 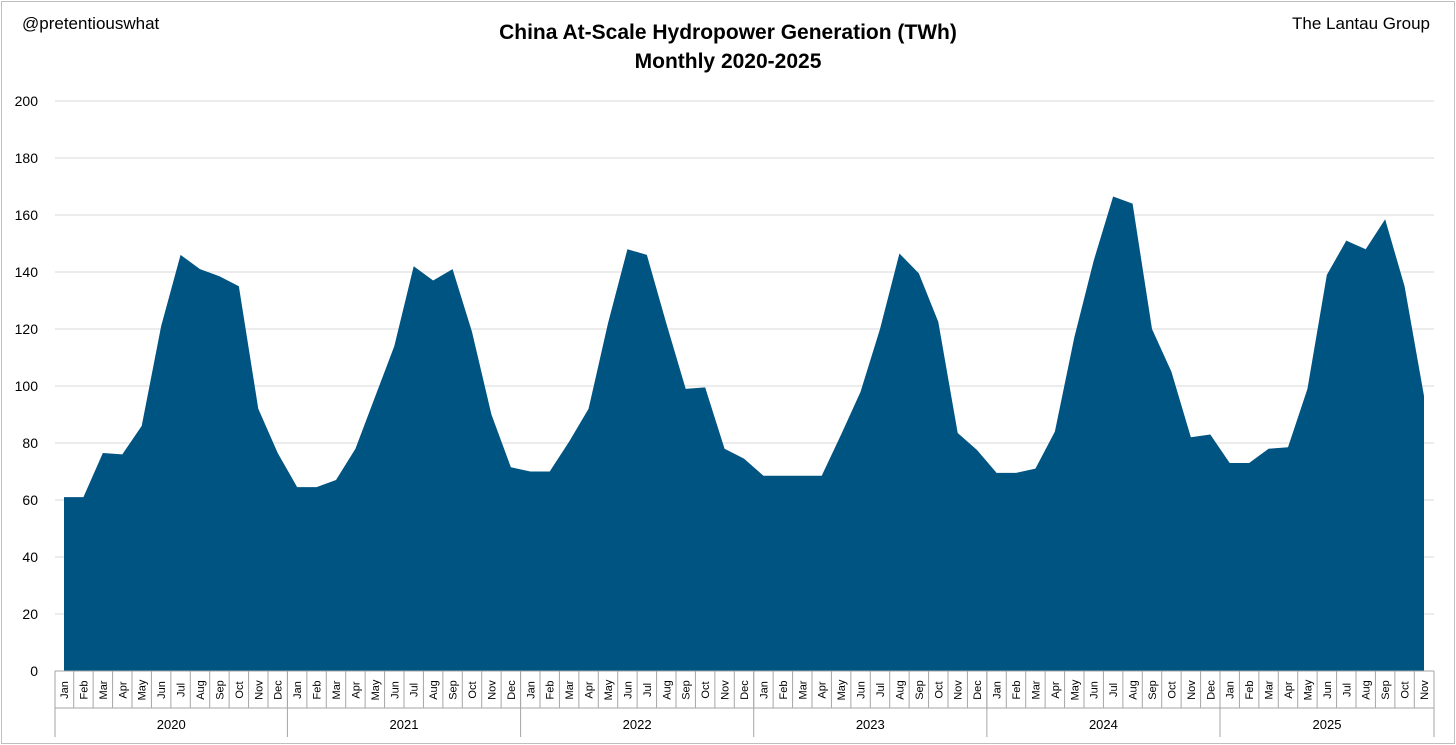 I want to click on year-label: 2025, so click(x=1327, y=724).